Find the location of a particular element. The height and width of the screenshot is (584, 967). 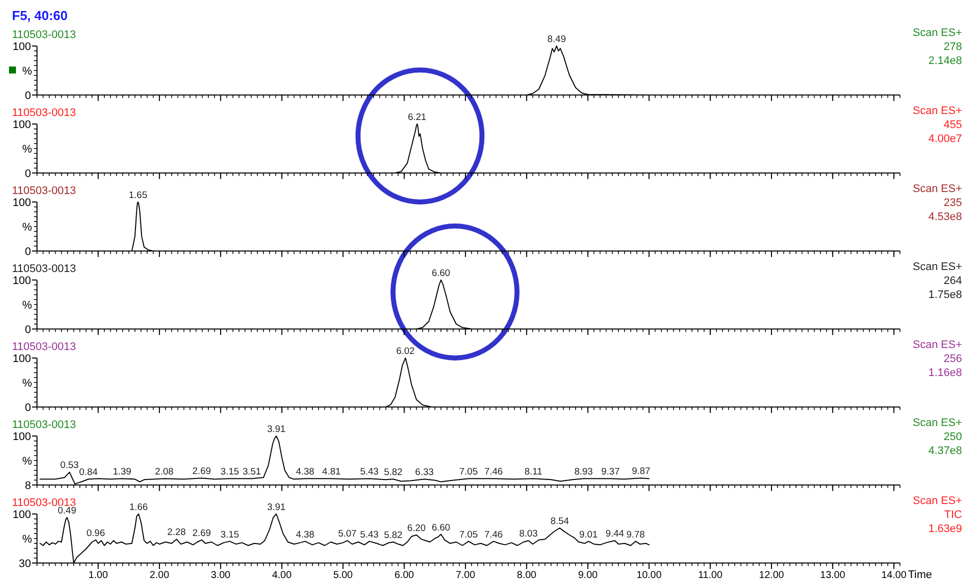

annotation: 0.53 is located at coordinates (69, 466).